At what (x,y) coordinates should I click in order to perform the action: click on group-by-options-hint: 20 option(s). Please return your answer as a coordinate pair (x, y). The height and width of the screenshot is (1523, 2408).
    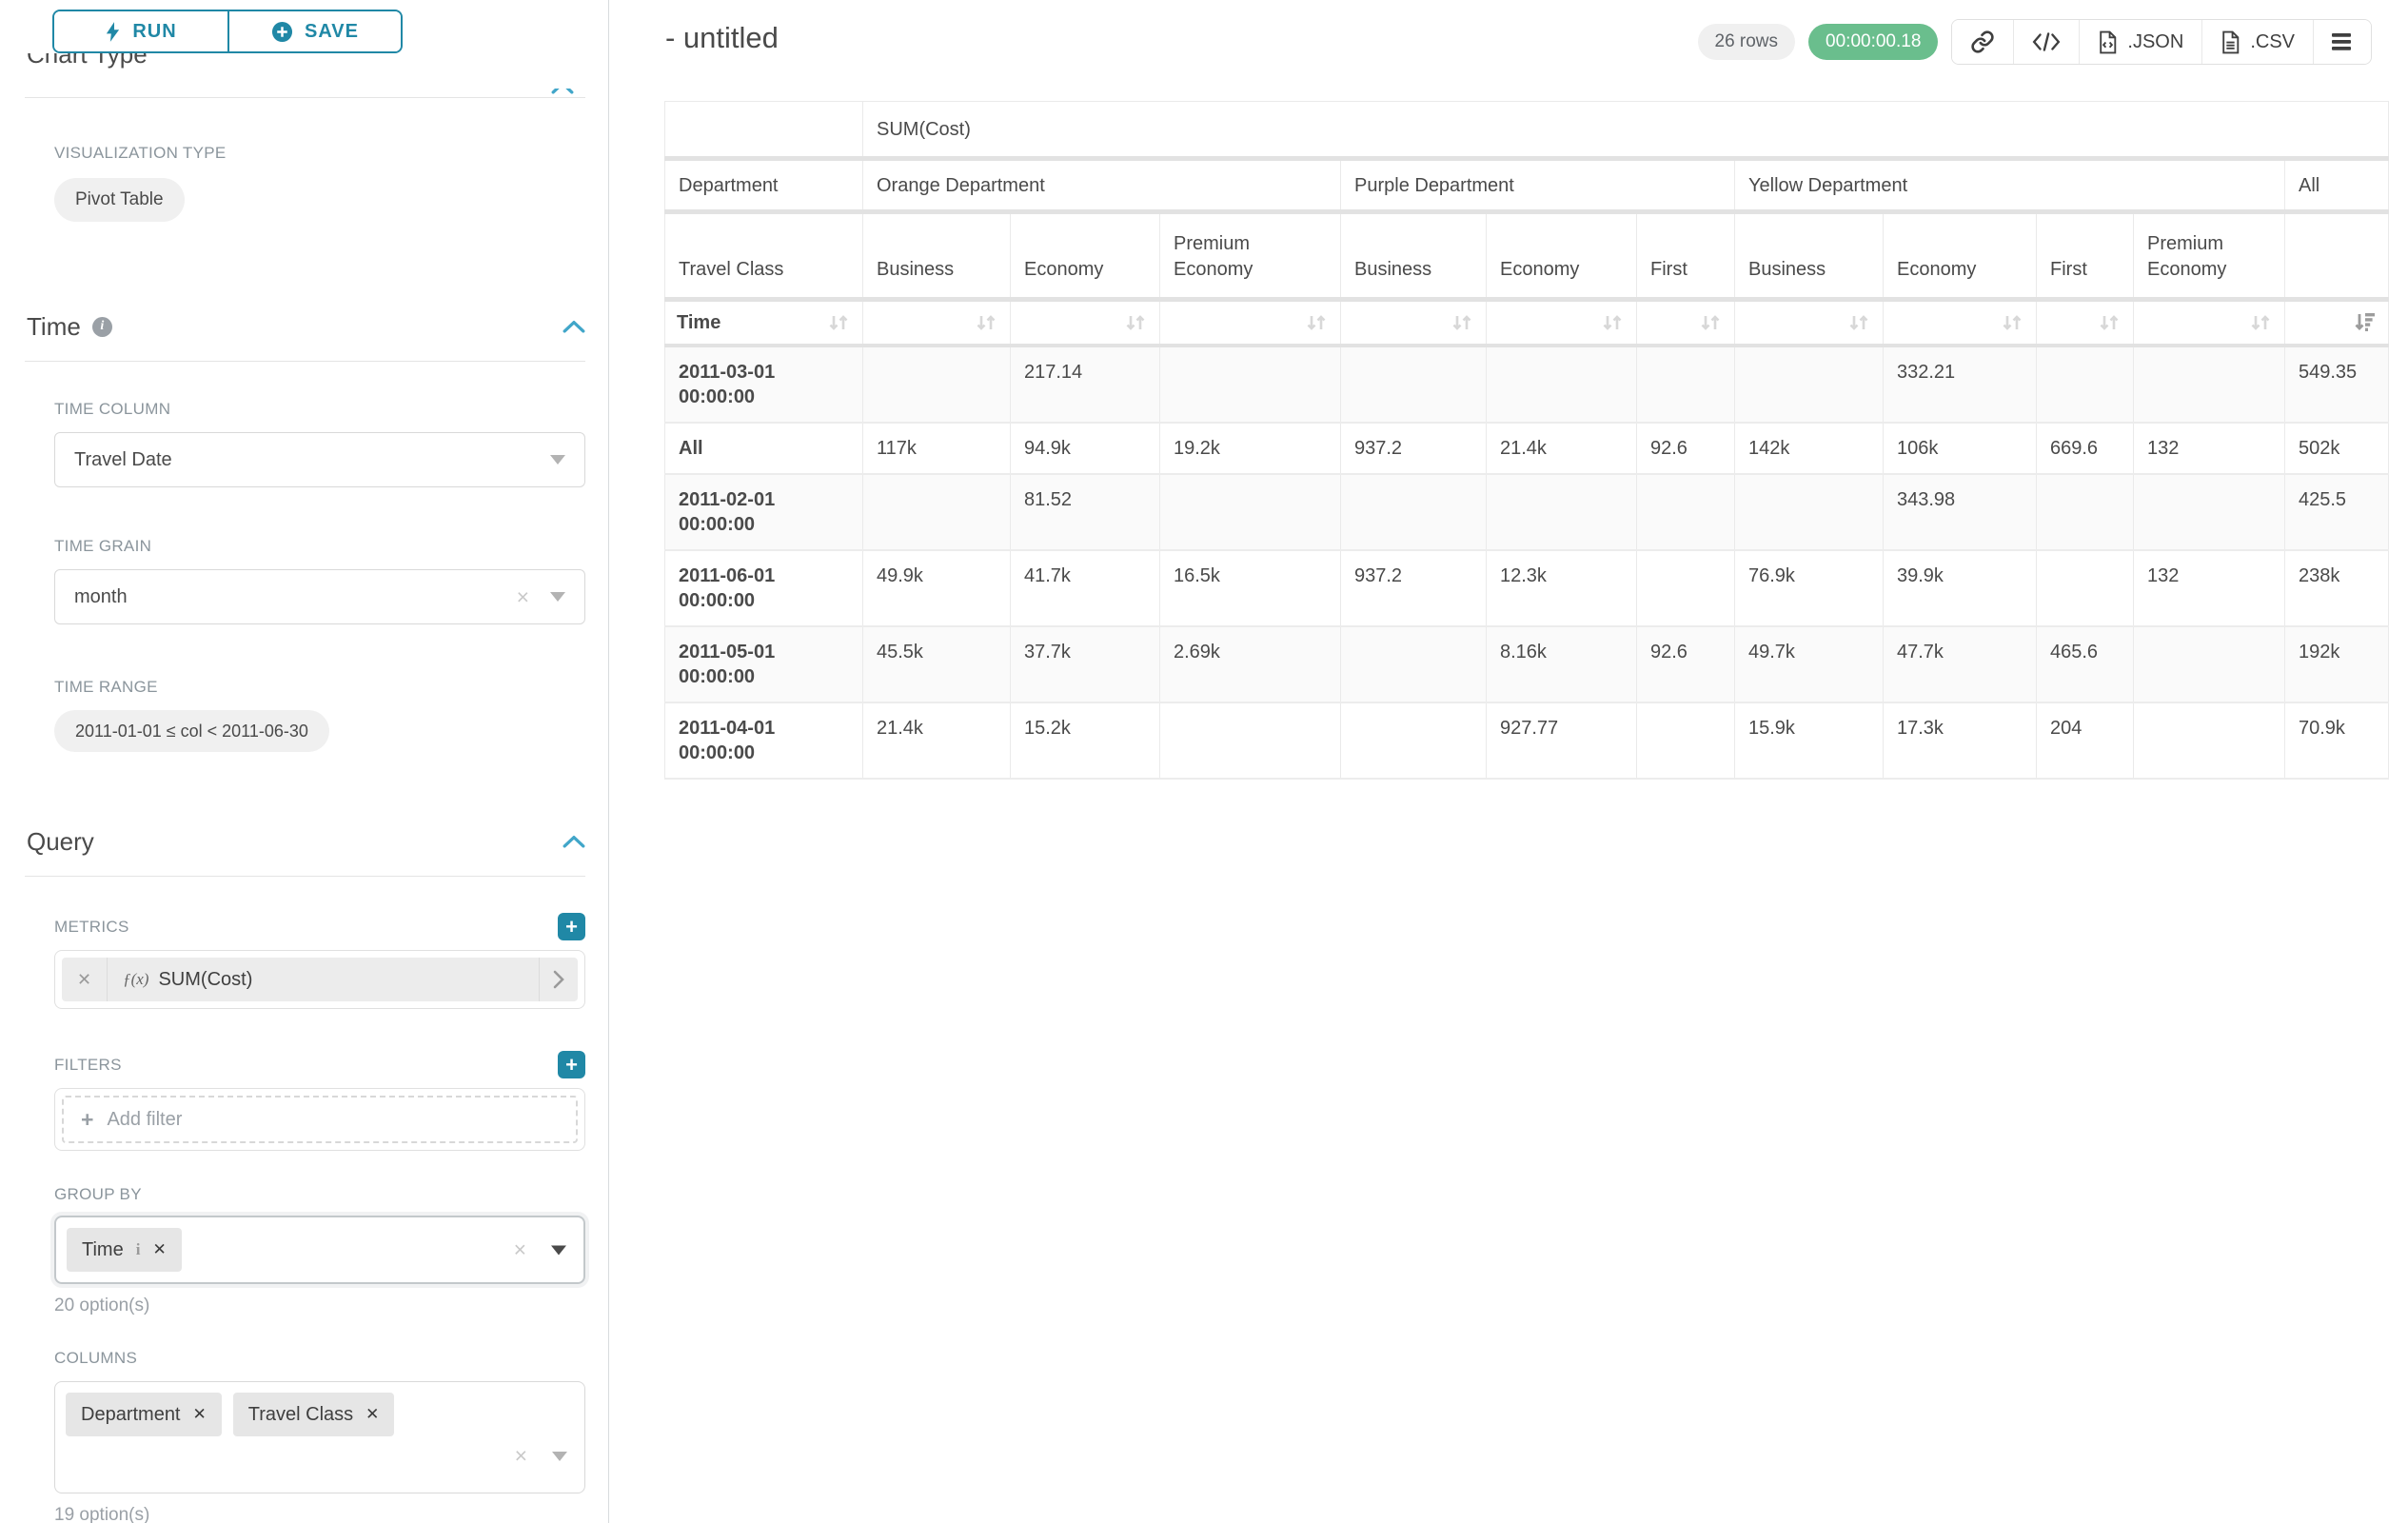
    Looking at the image, I should click on (102, 1305).